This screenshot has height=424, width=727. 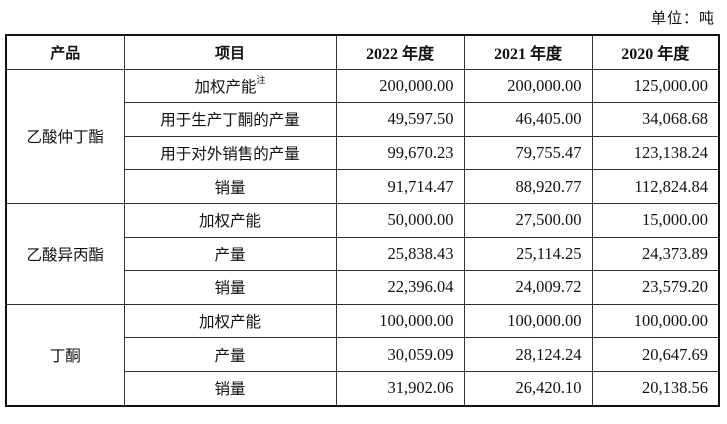 I want to click on value-cell-2022: 99,670.23, so click(x=400, y=153).